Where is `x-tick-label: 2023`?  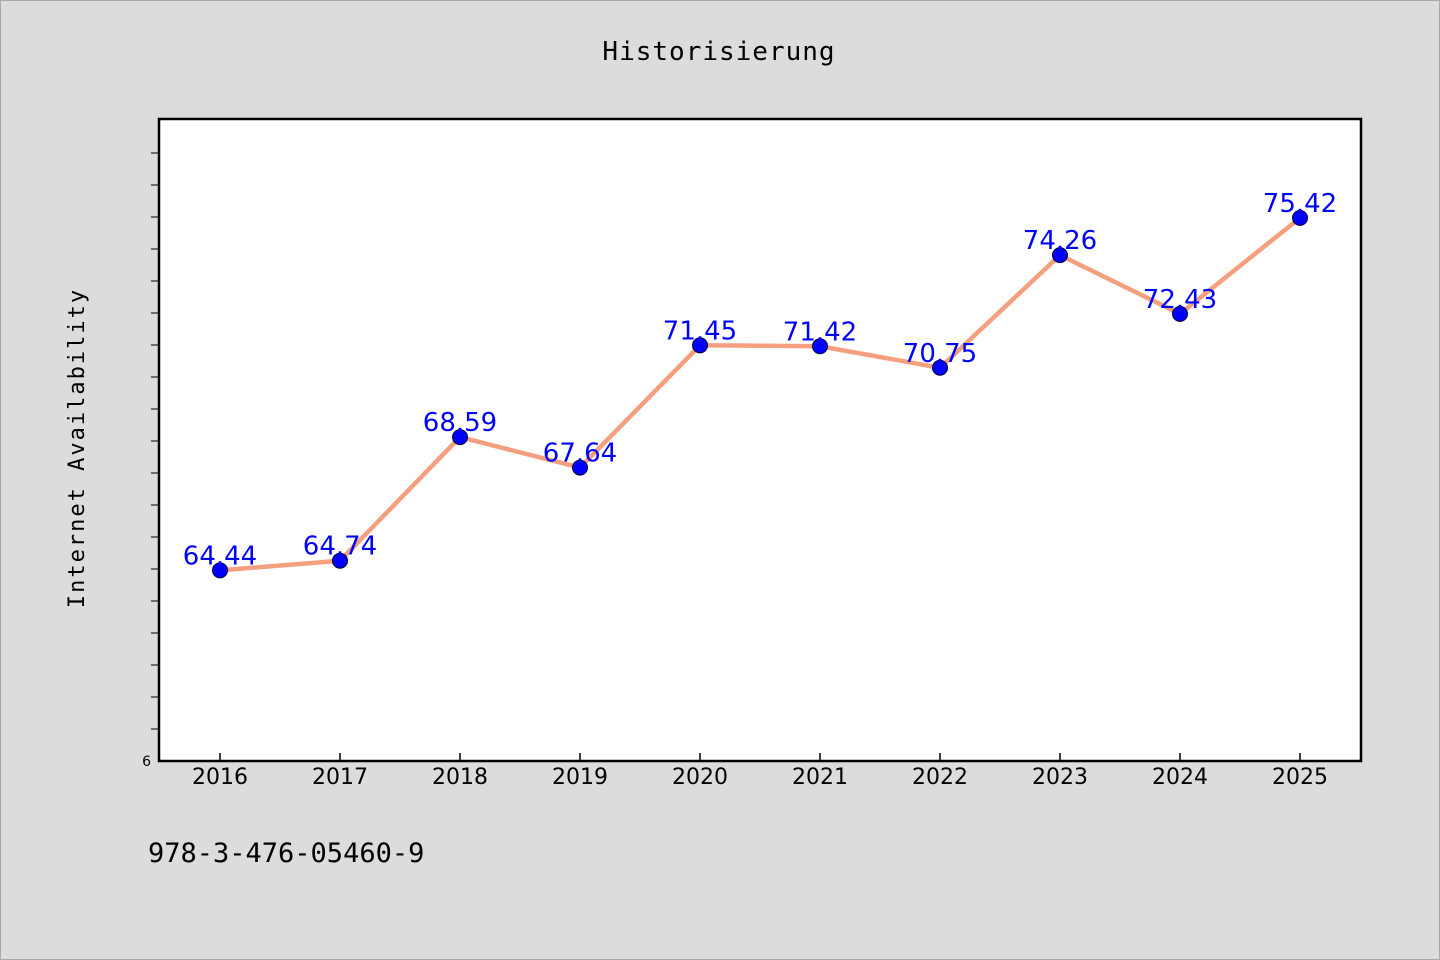 x-tick-label: 2023 is located at coordinates (1060, 777).